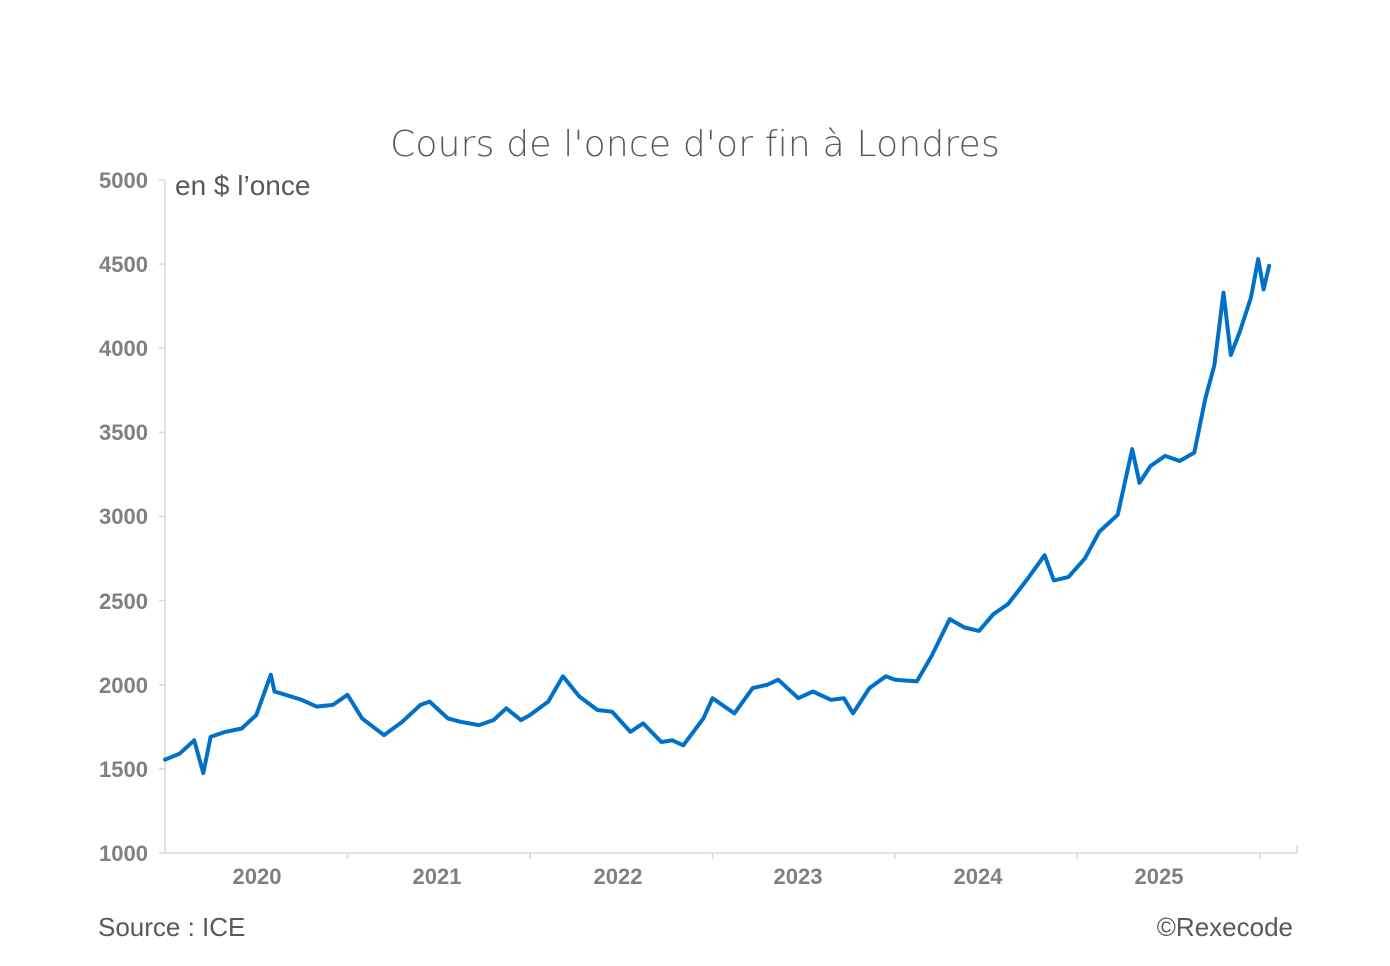 Image resolution: width=1390 pixels, height=966 pixels. What do you see at coordinates (123, 432) in the screenshot?
I see `y-tick-label: 3500` at bounding box center [123, 432].